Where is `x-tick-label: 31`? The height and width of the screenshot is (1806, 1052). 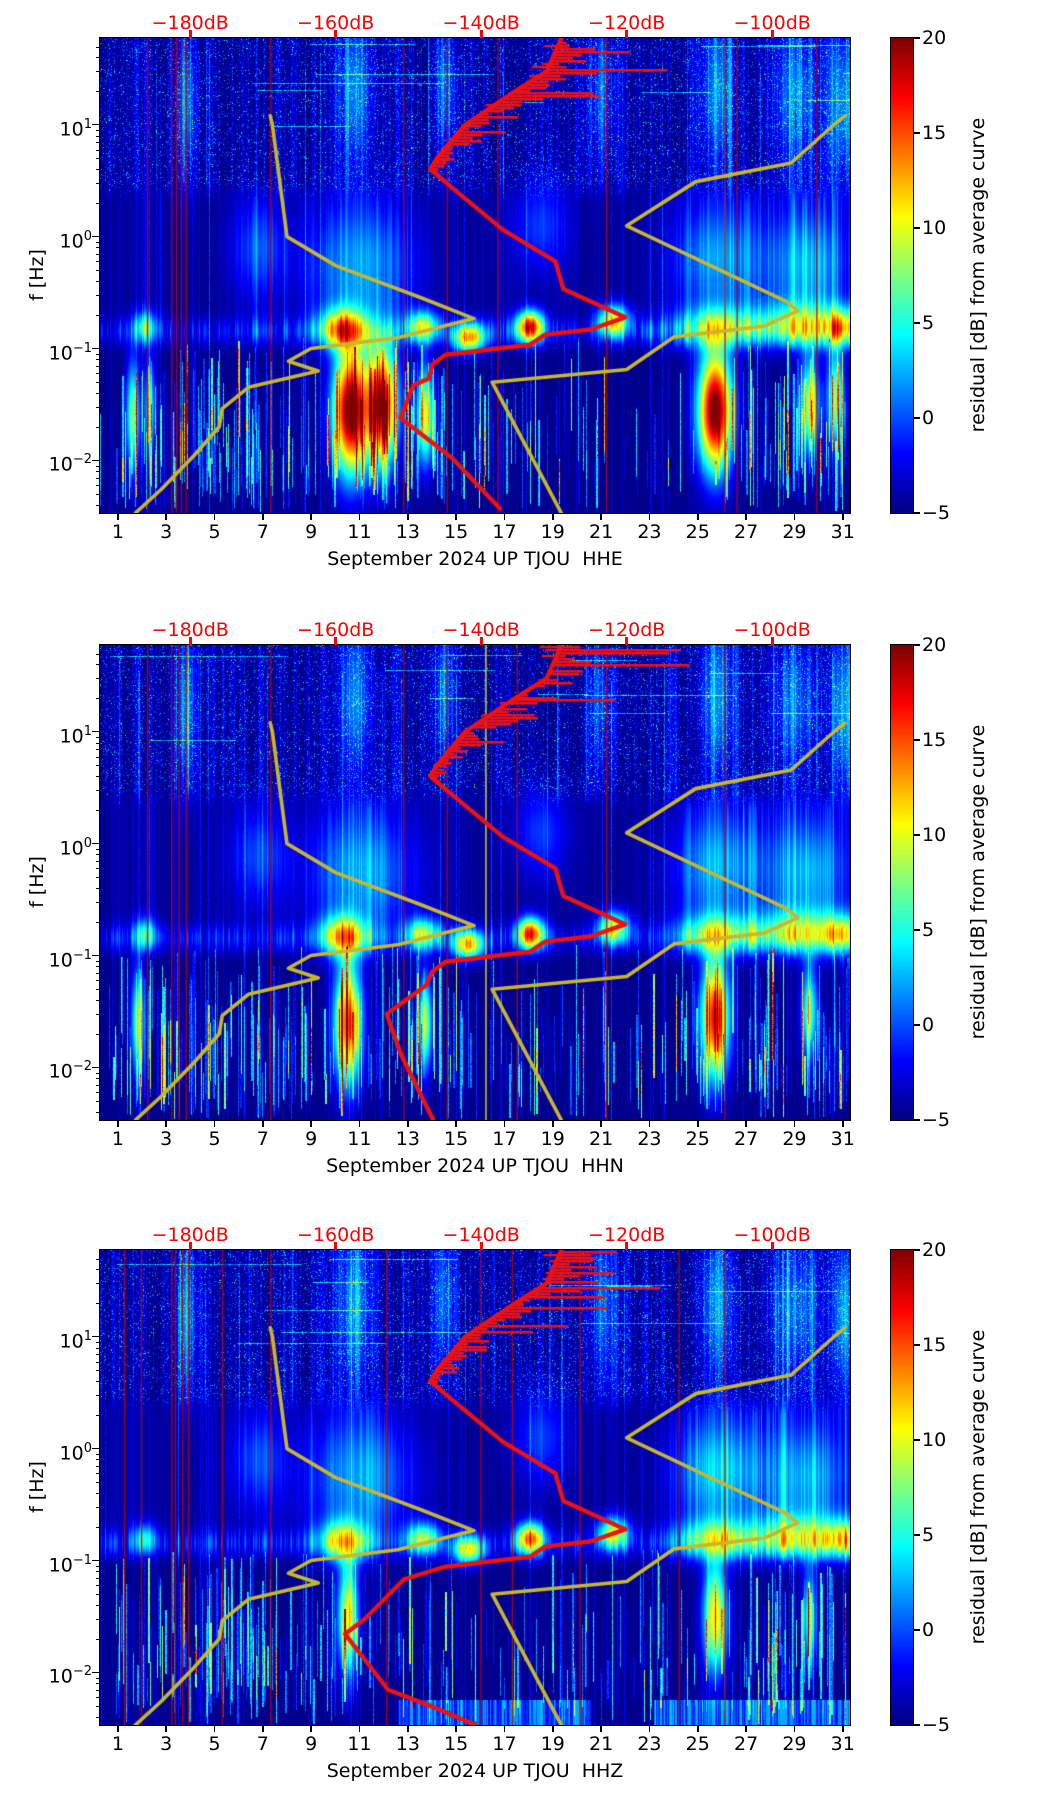 x-tick-label: 31 is located at coordinates (842, 532).